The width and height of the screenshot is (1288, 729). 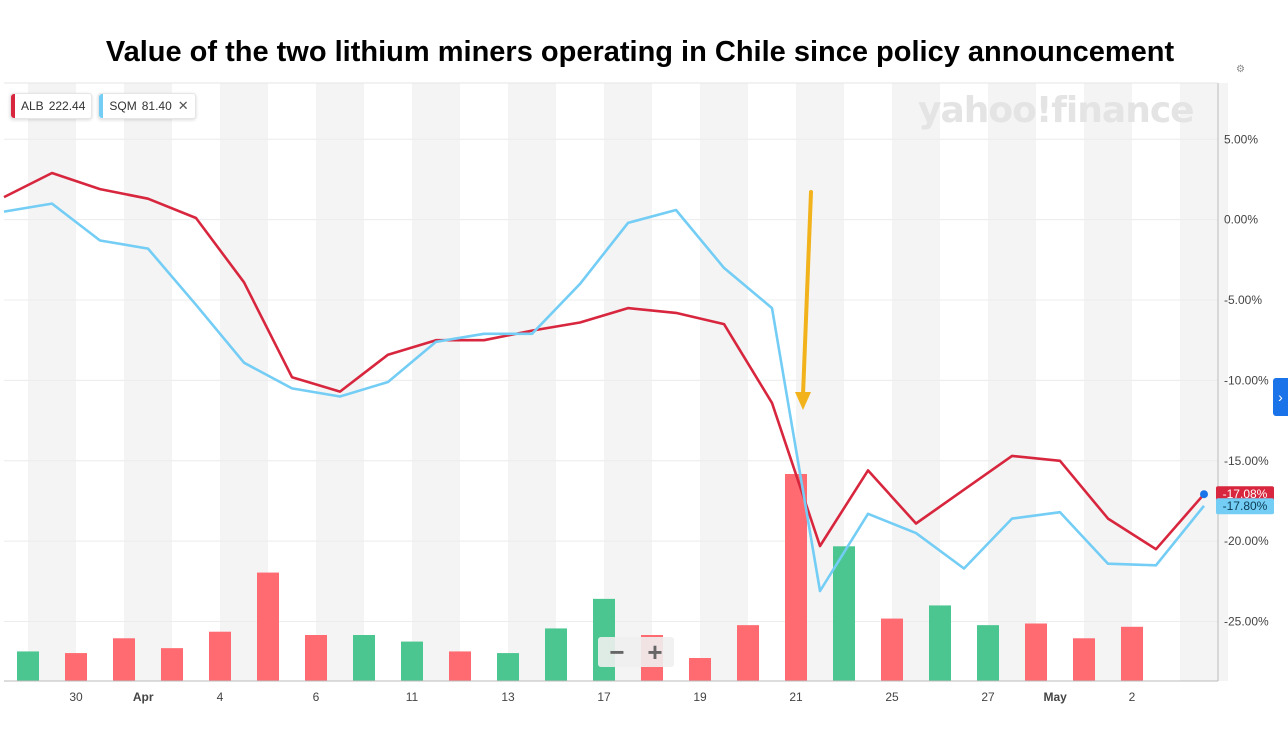 I want to click on y-tick-label: -15.00%, so click(x=1246, y=461).